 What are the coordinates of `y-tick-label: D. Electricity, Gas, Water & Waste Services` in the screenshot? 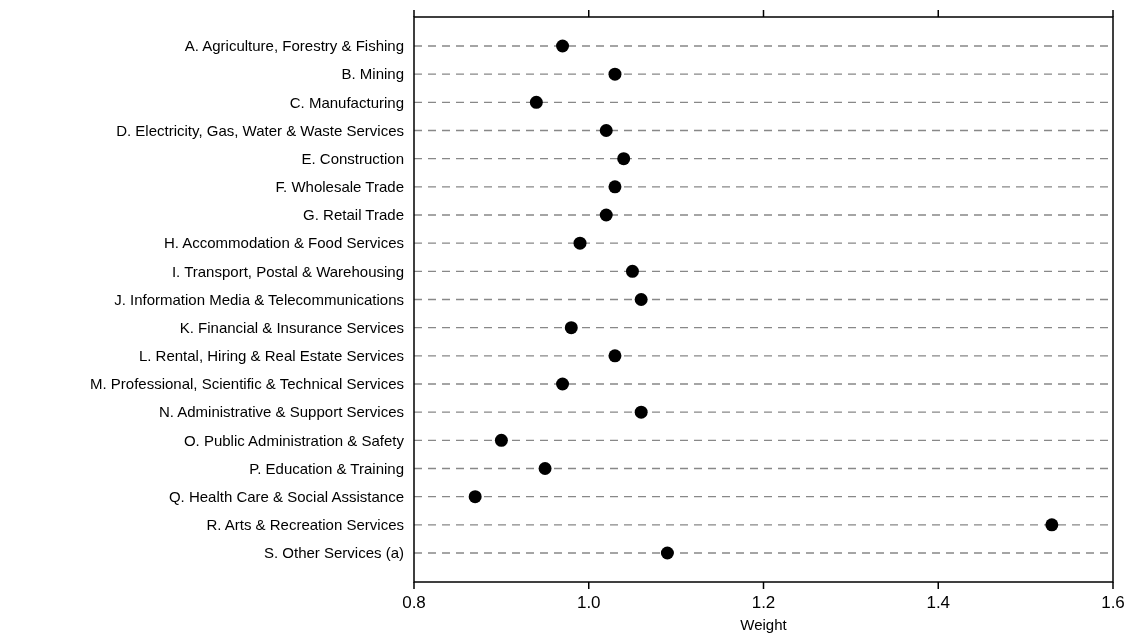 It's located at (260, 130).